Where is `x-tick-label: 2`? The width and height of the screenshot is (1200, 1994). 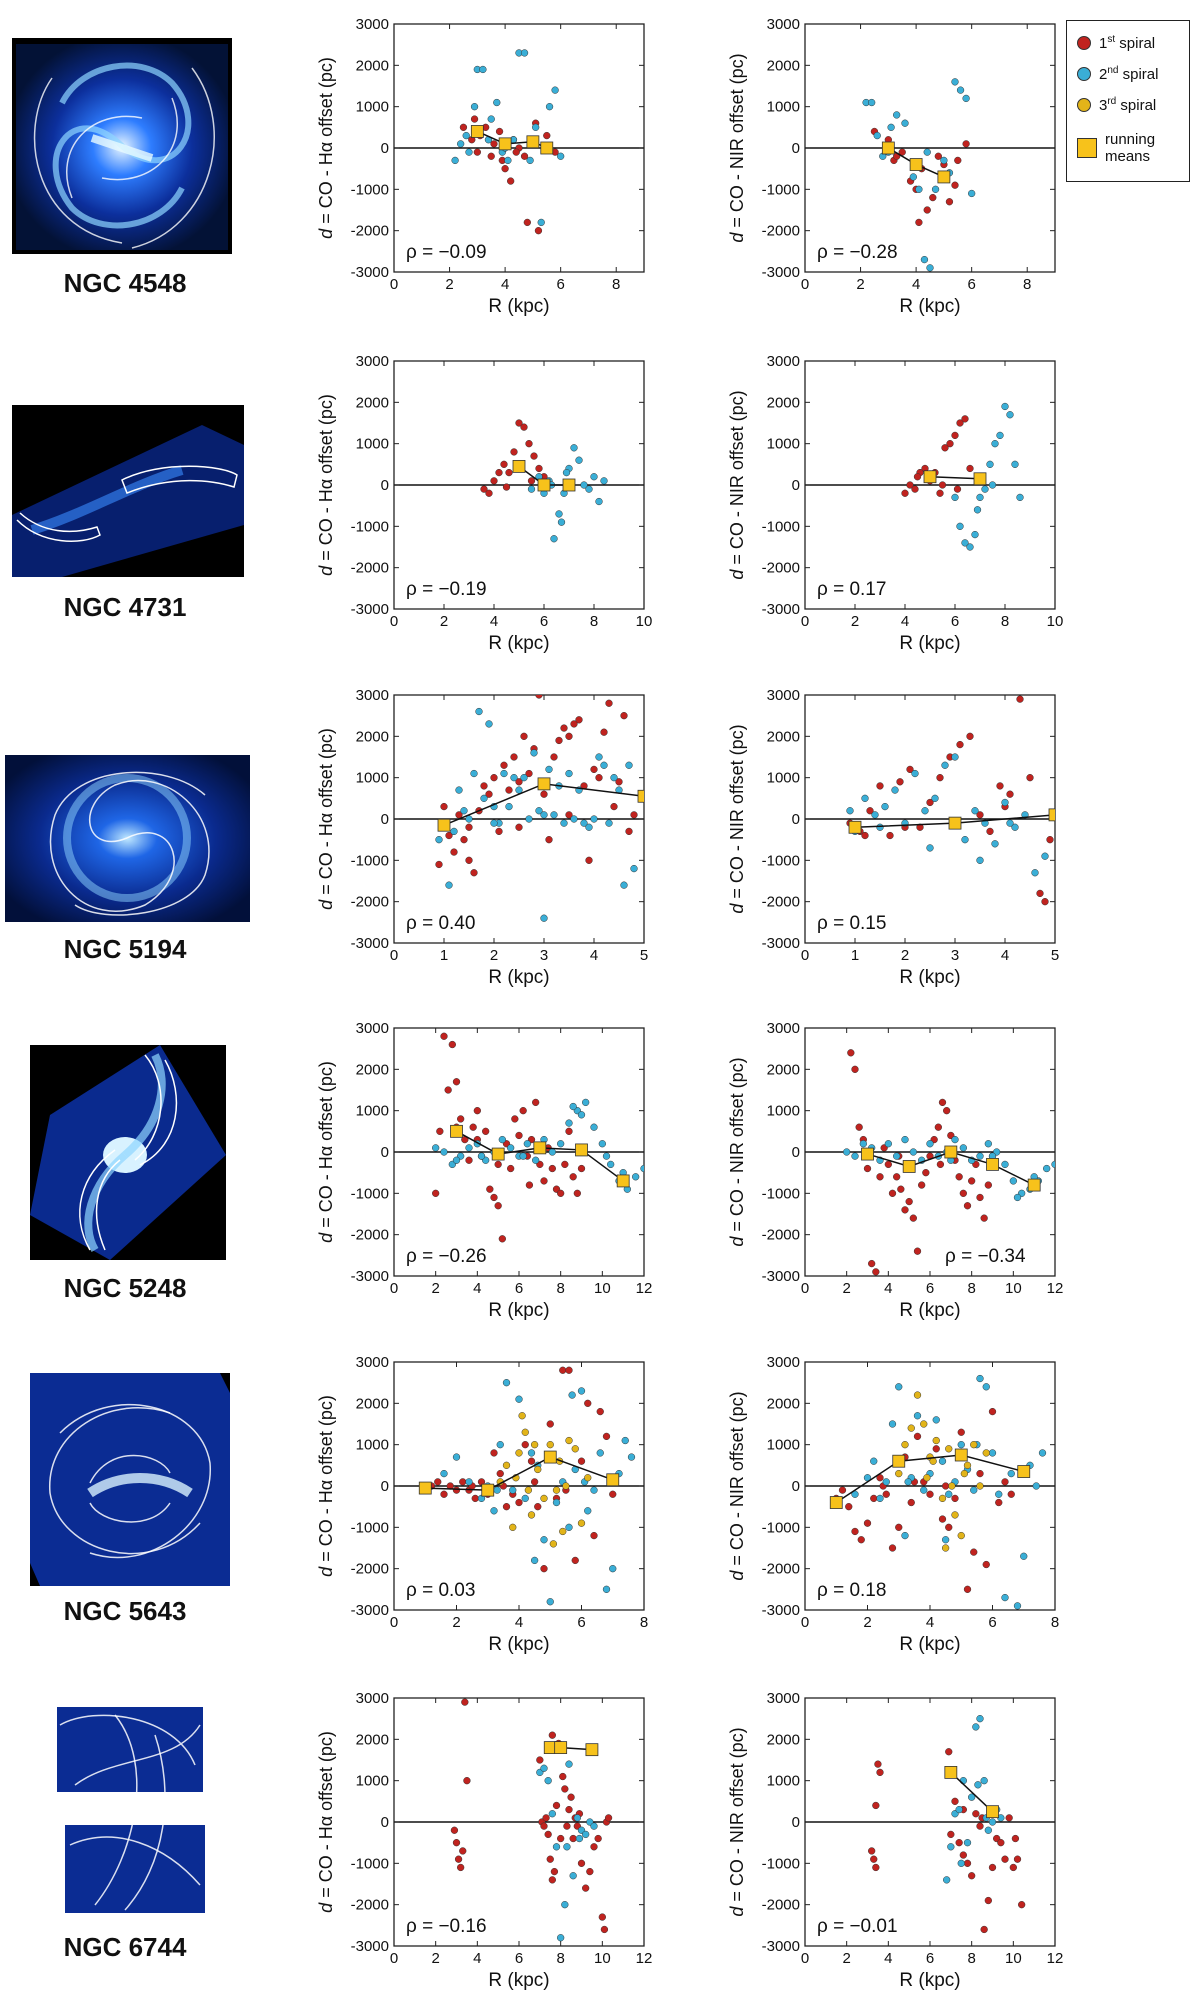
x-tick-label: 2 is located at coordinates (846, 1288).